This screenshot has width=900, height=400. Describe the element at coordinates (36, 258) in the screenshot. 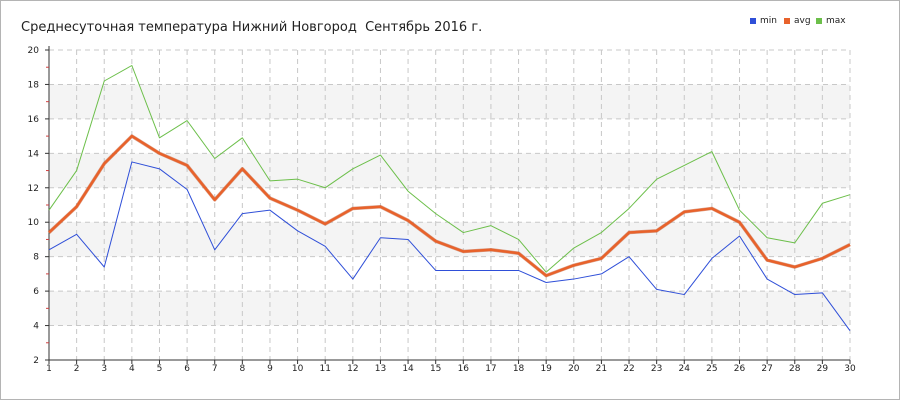

I see `y-tick-label: 8` at that location.